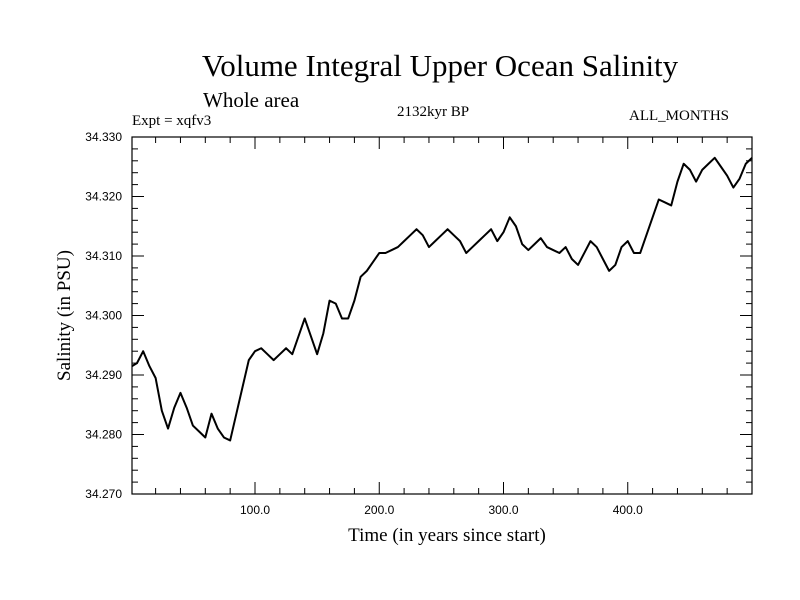 The width and height of the screenshot is (800, 600). Describe the element at coordinates (679, 116) in the screenshot. I see `months-label: ALL_MONTHS` at that location.